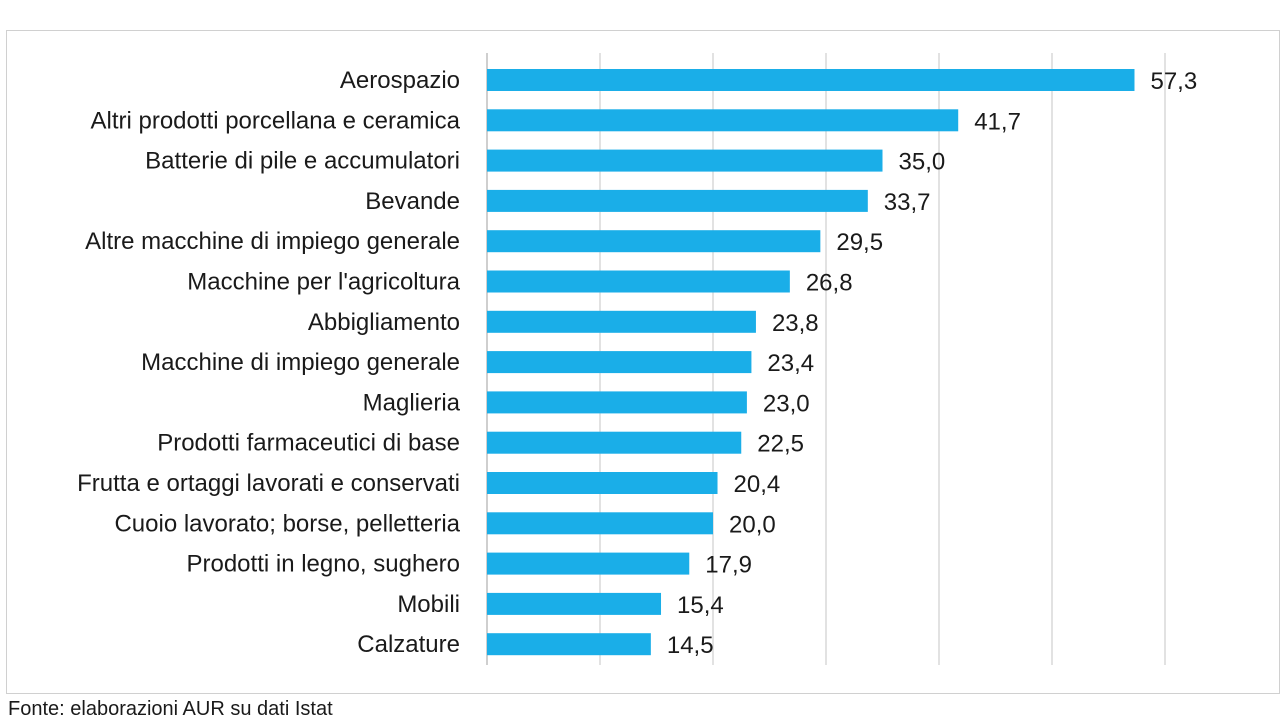 The height and width of the screenshot is (721, 1280). Describe the element at coordinates (323, 564) in the screenshot. I see `category-label: Prodotti in legno, sughero` at that location.